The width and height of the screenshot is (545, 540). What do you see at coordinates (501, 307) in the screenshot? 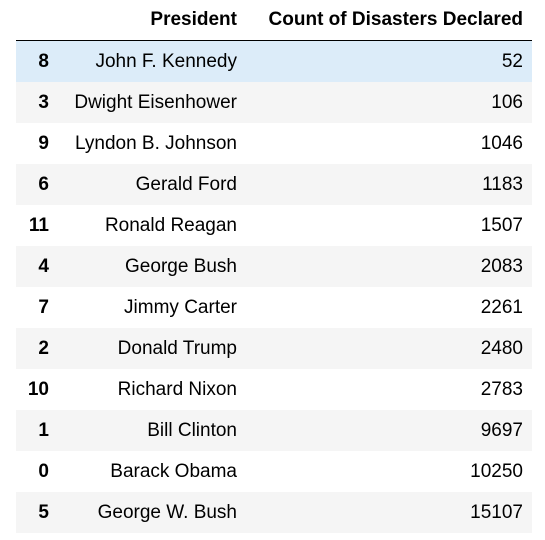
I see `count-cell: 2261` at bounding box center [501, 307].